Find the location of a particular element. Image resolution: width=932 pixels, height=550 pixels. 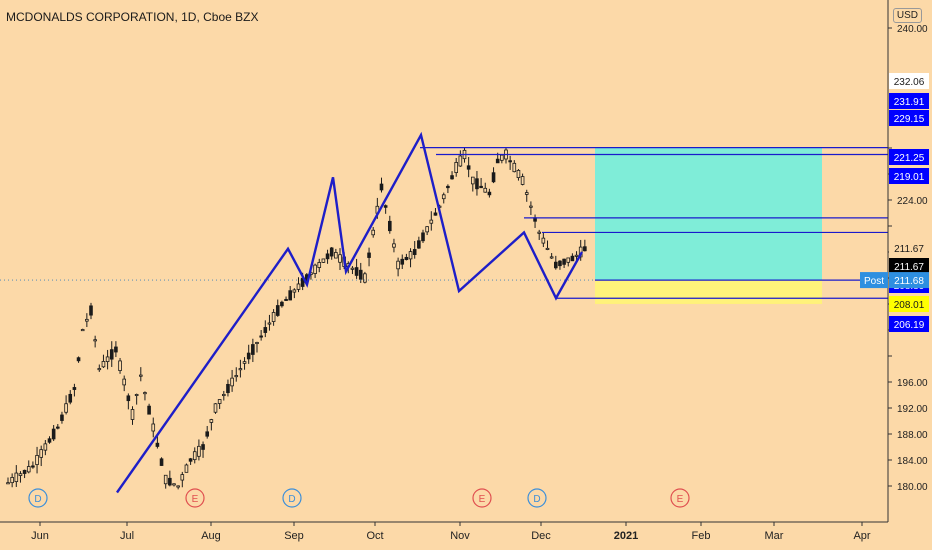

currency-label: USD is located at coordinates (907, 15).